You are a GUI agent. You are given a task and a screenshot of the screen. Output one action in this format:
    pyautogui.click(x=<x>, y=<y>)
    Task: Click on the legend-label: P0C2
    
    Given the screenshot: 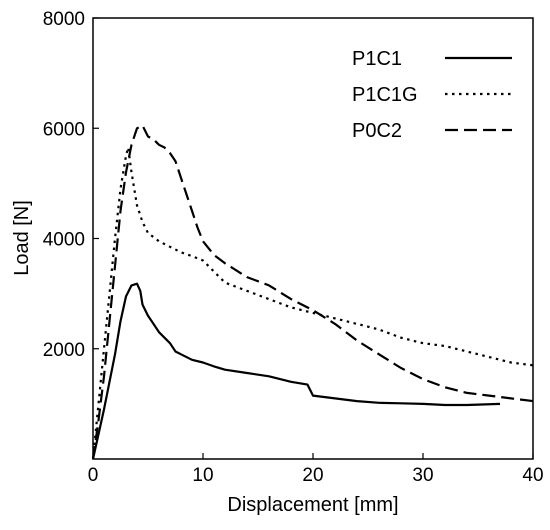 What is the action you would take?
    pyautogui.click(x=377, y=131)
    